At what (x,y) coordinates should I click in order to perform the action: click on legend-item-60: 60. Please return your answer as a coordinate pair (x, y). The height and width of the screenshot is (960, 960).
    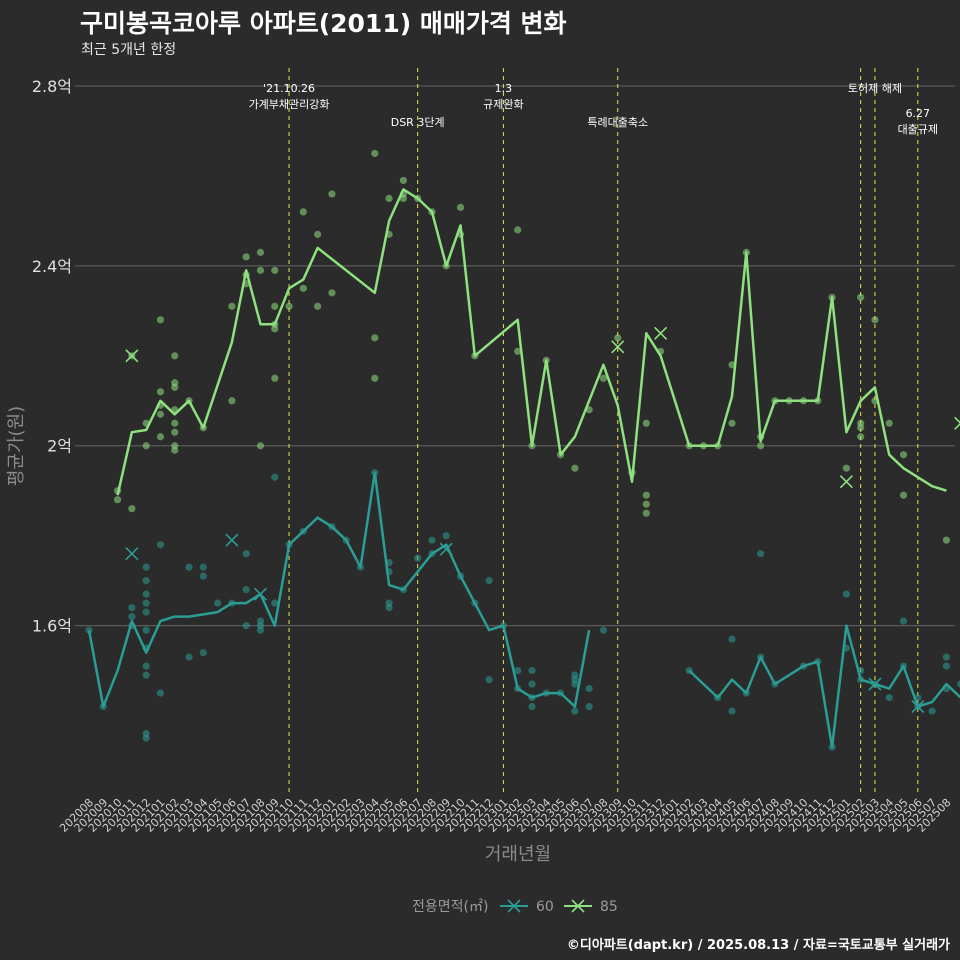
    Looking at the image, I should click on (527, 907).